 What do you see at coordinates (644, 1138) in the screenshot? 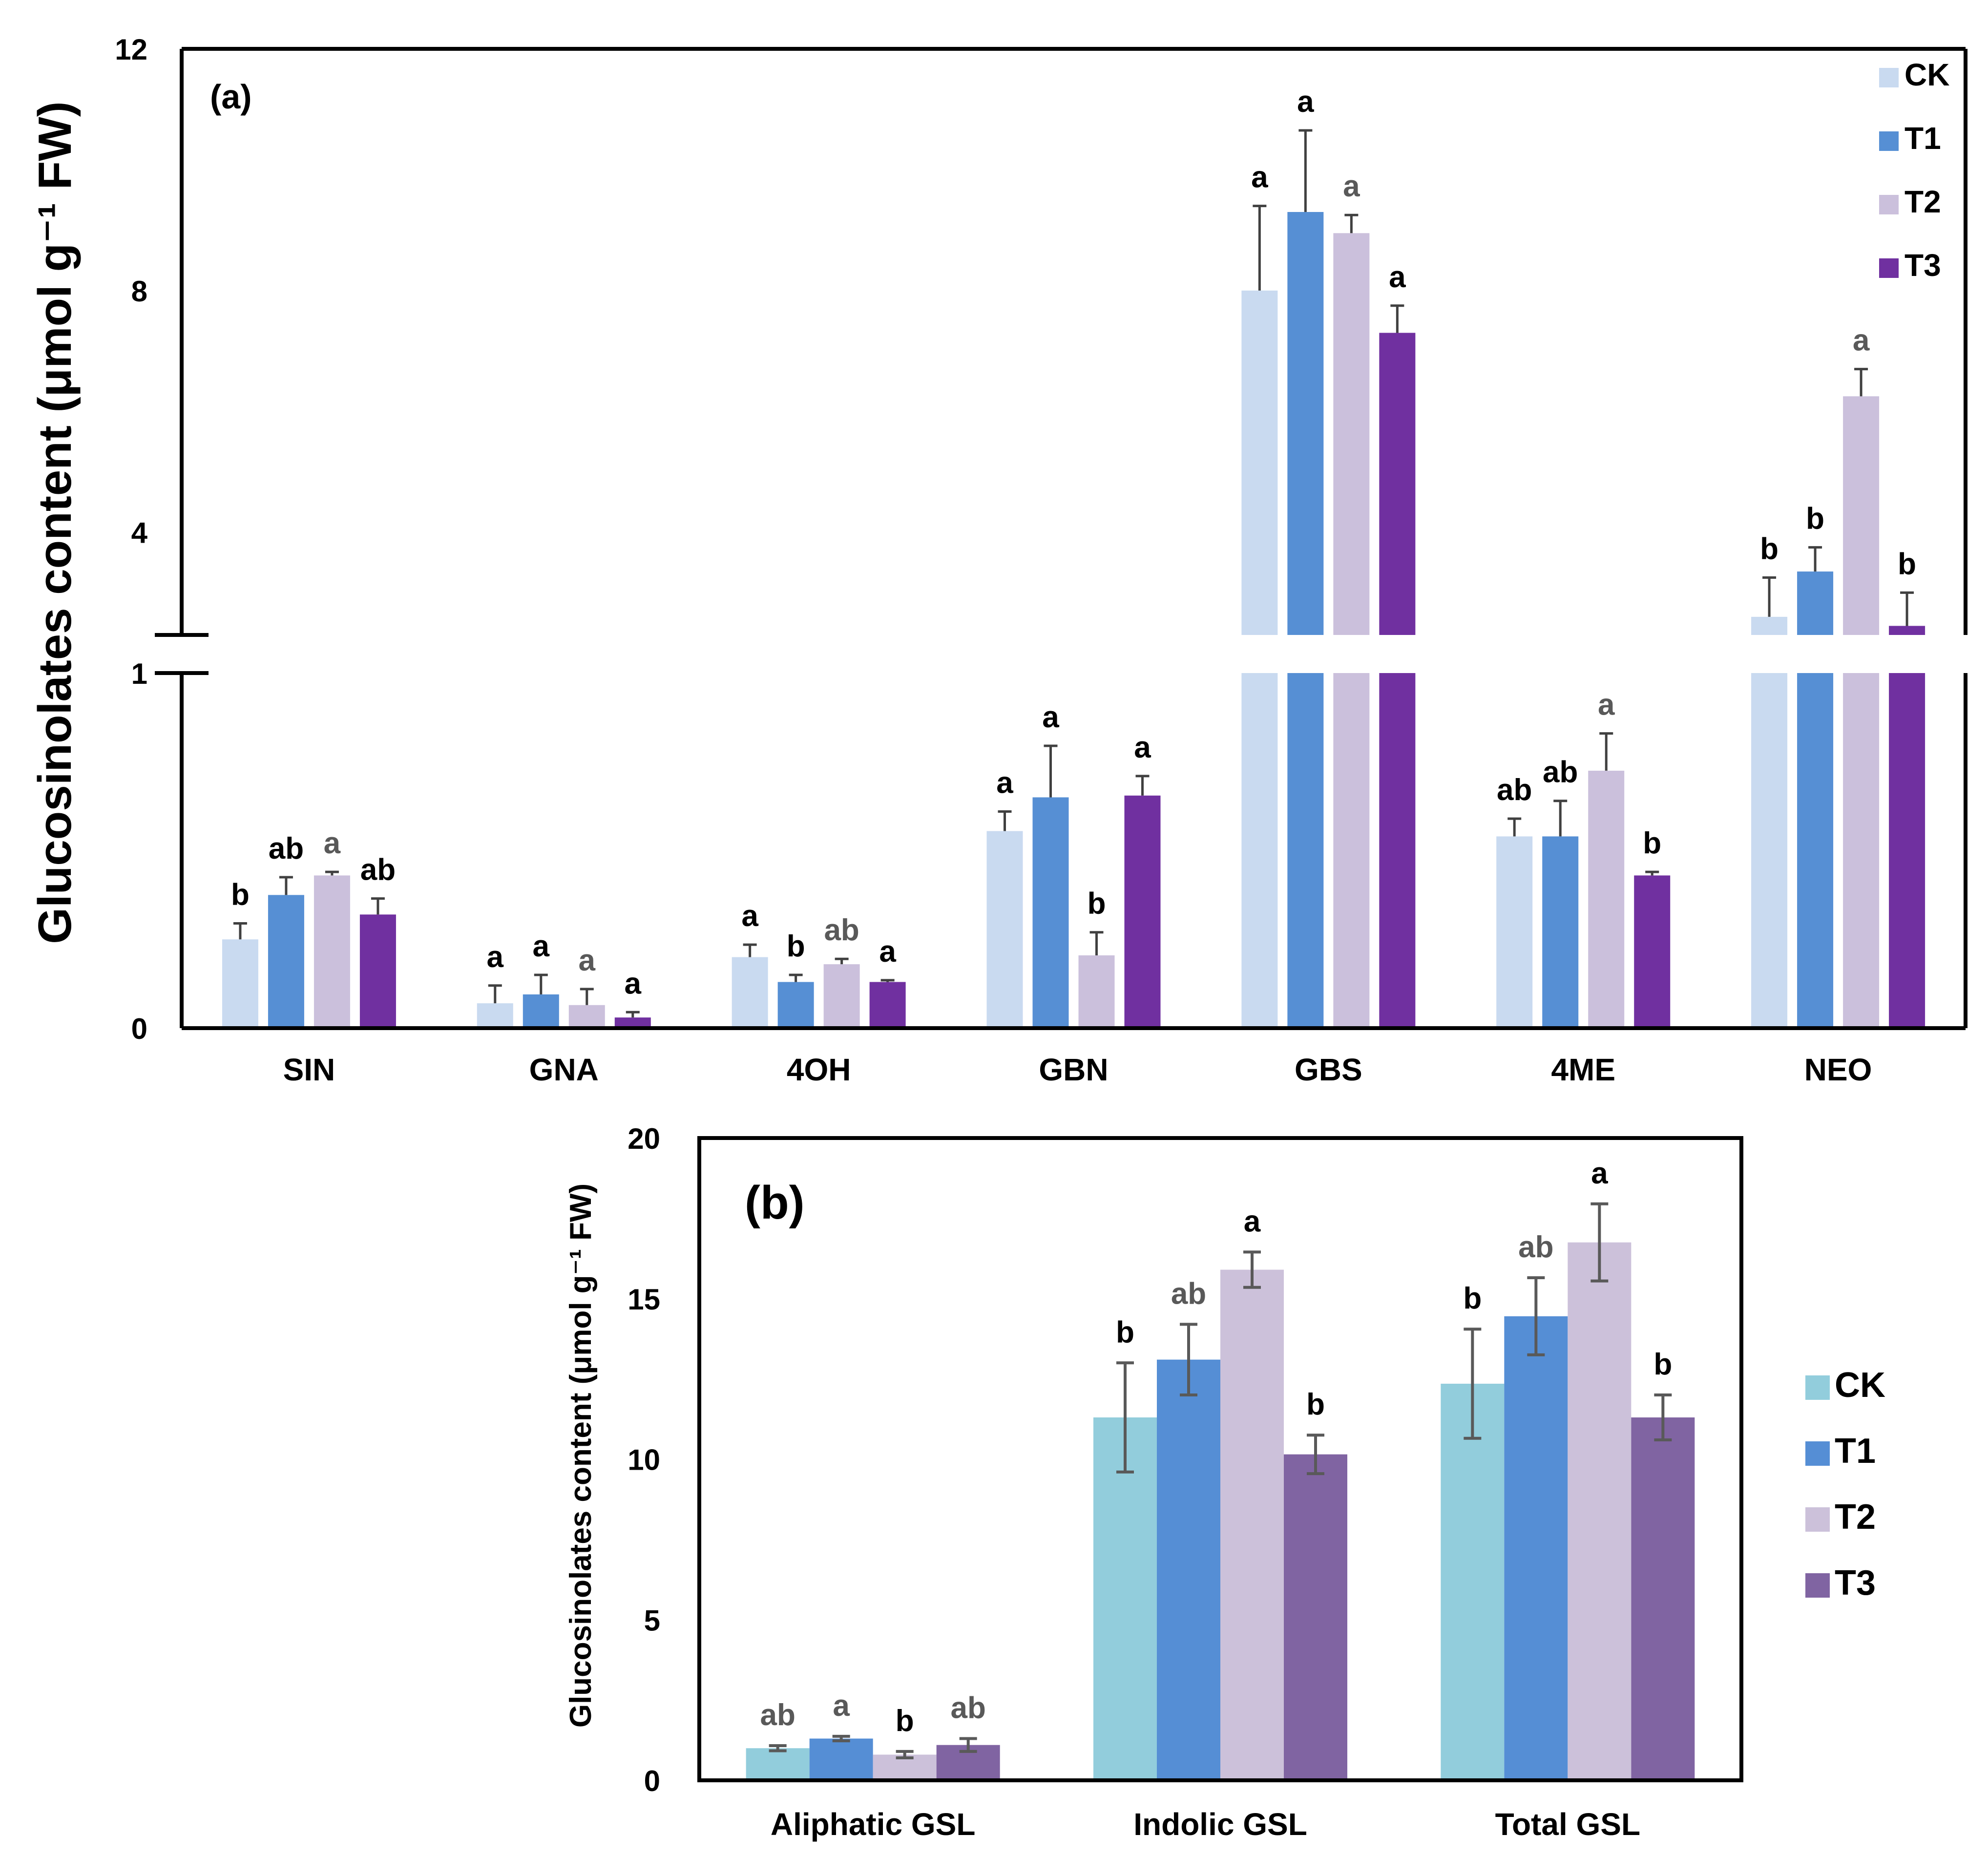
I see `y-tick-label-20: 20` at bounding box center [644, 1138].